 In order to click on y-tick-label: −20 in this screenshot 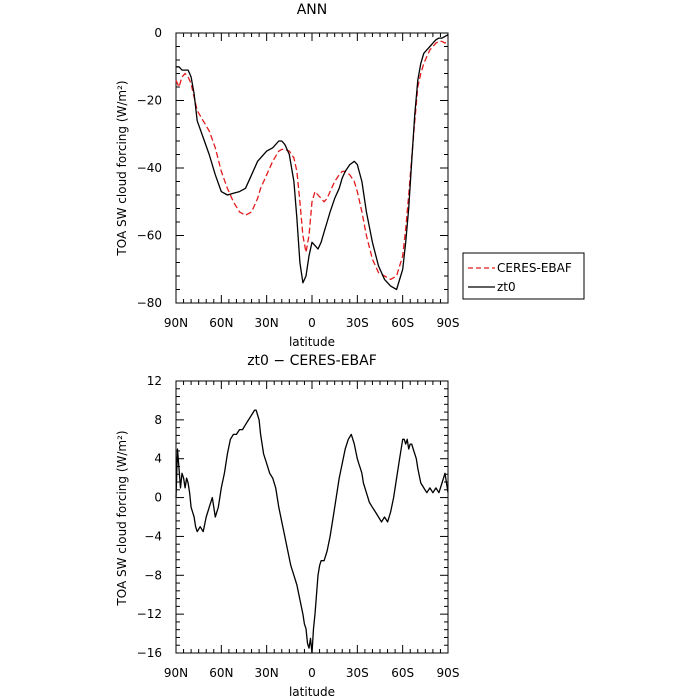, I will do `click(149, 101)`.